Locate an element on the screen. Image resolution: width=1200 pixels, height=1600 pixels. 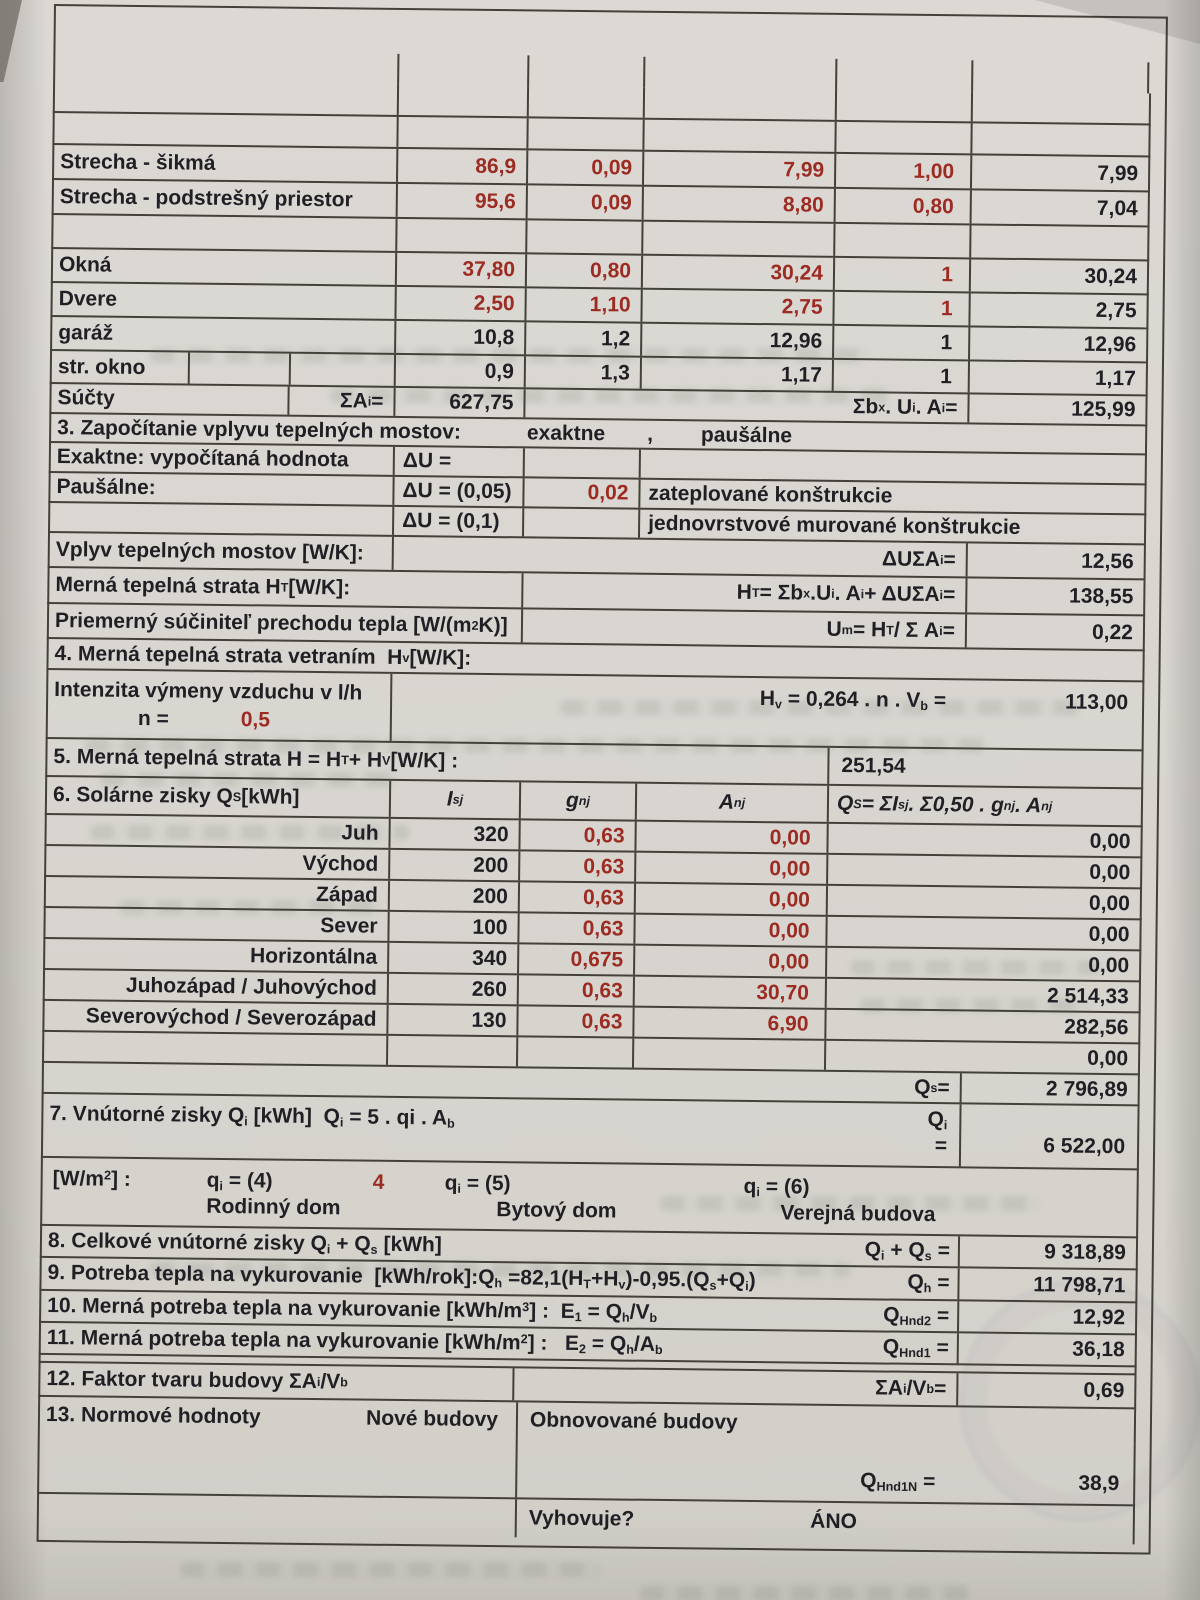
row-result: 7,99 is located at coordinates (1059, 173).